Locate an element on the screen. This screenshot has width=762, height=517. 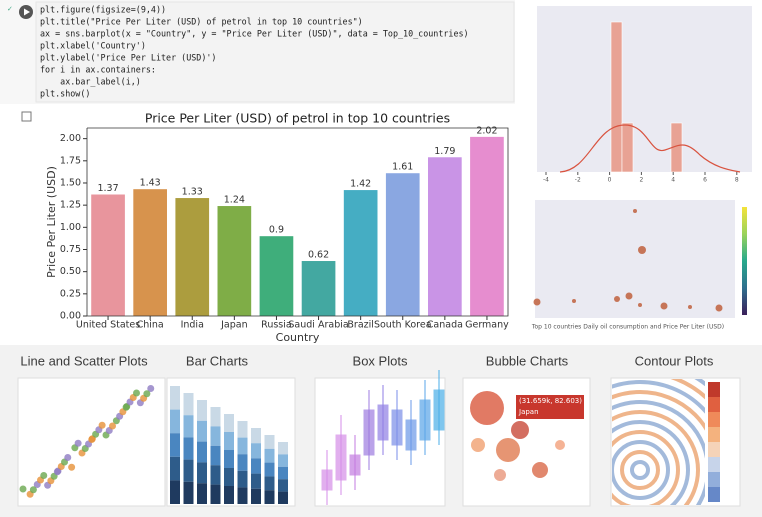
y-tick-label: 1.50 is located at coordinates (70, 182).